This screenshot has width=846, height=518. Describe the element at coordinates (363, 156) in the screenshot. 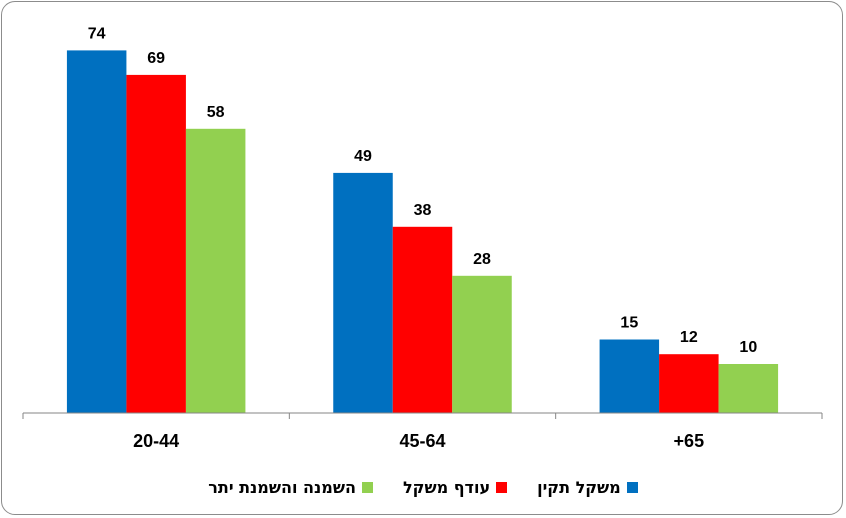

I see `data-label: 49` at that location.